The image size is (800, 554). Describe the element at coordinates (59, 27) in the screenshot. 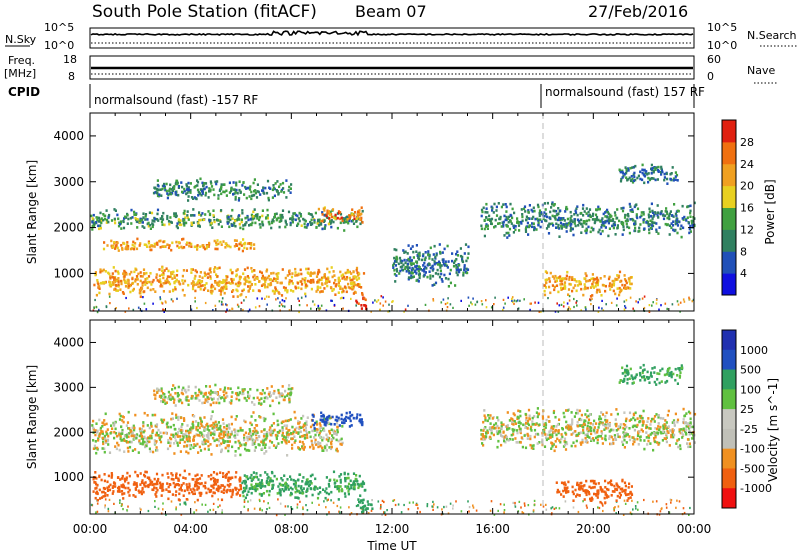

I see `nsky-top-tick: 10^5` at that location.